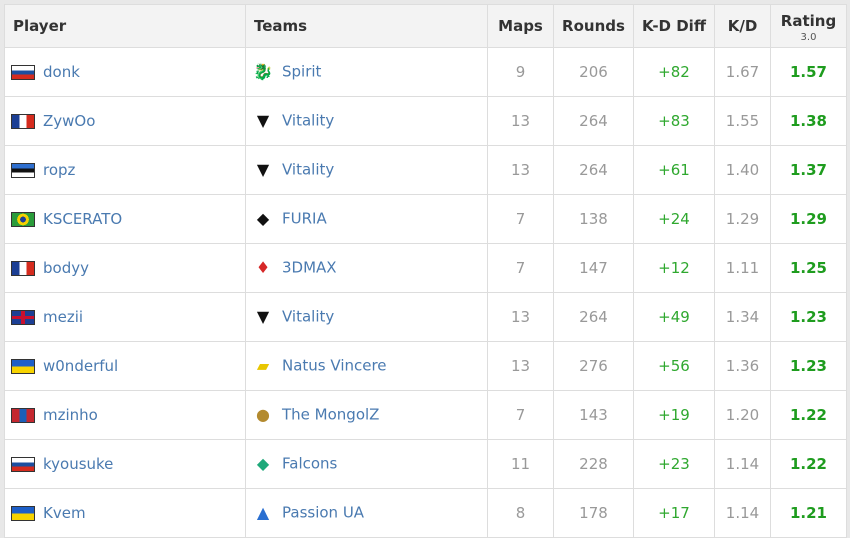 The height and width of the screenshot is (538, 850). I want to click on estonia-flag-icon, so click(23, 170).